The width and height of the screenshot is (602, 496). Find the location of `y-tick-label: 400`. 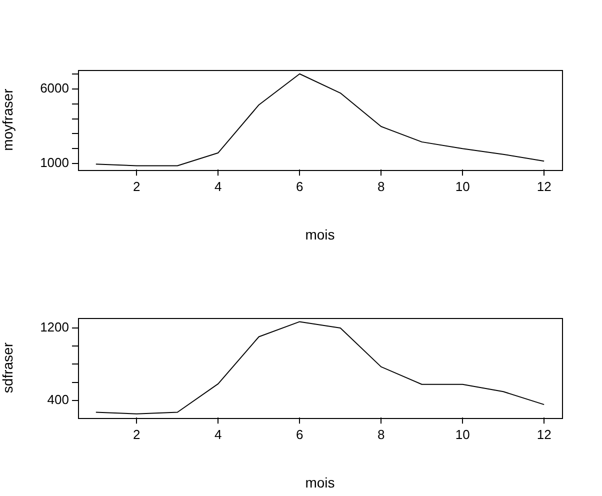

y-tick-label: 400 is located at coordinates (58, 399).